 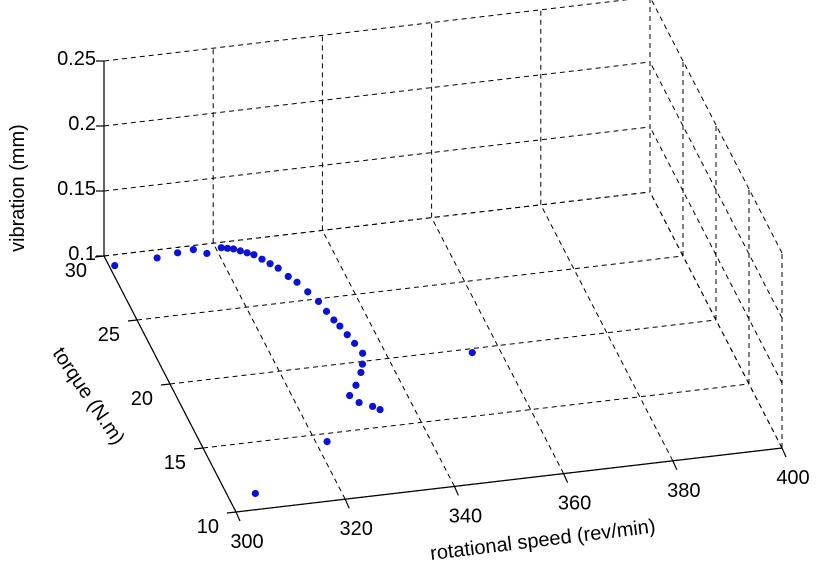 What do you see at coordinates (142, 399) in the screenshot?
I see `y-tick-label: 20` at bounding box center [142, 399].